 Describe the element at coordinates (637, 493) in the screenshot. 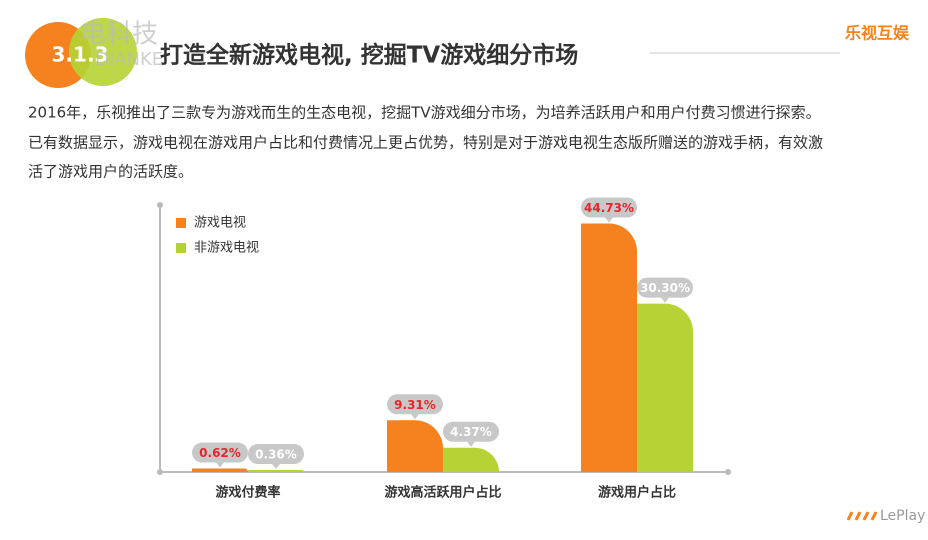

I see `x-tick-label: 游戏用户占比` at that location.